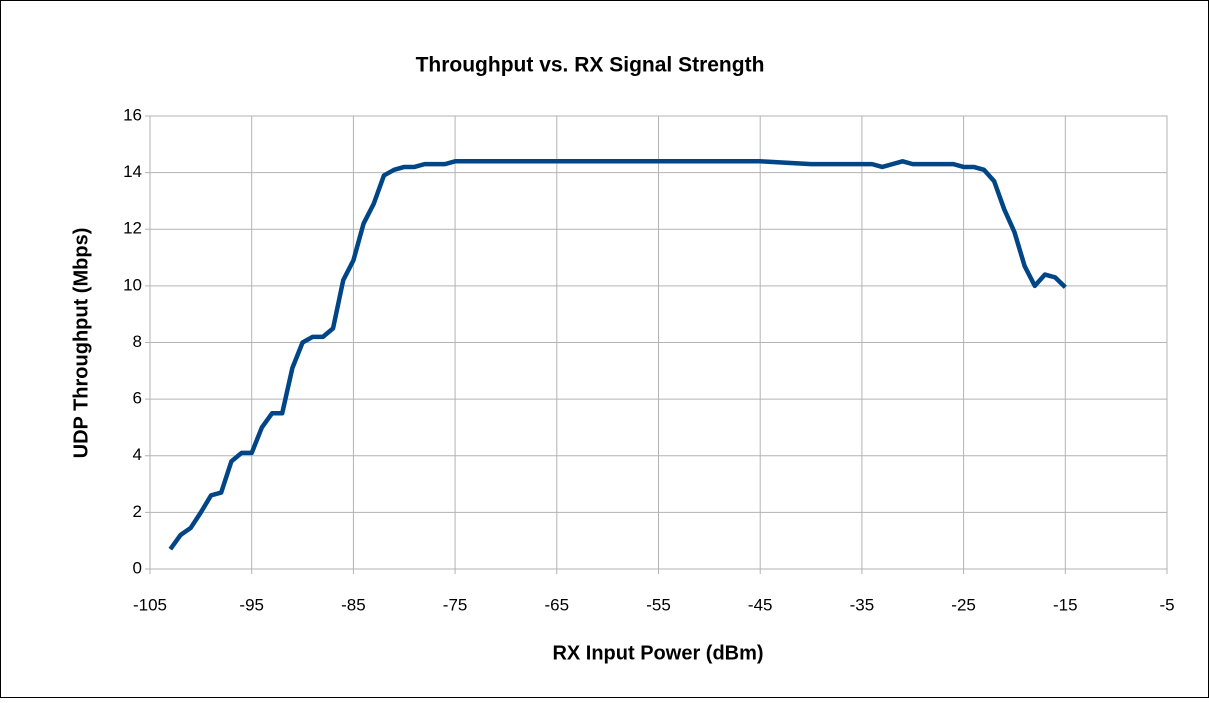  I want to click on x-tick-label: -15, so click(1065, 604).